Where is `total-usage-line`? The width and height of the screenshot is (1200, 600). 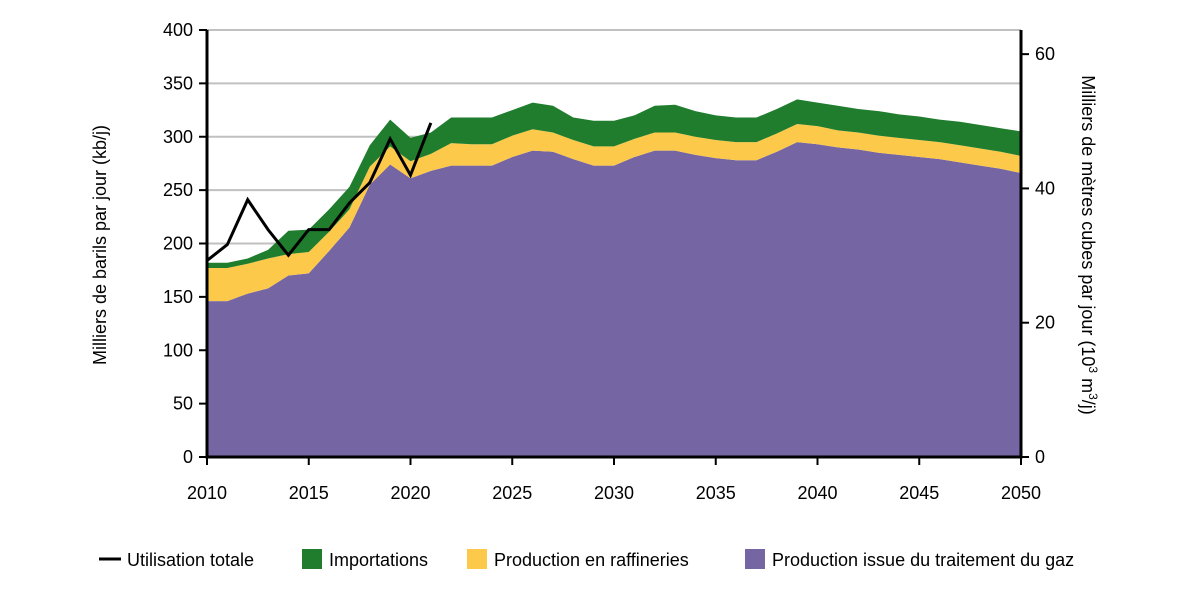
total-usage-line is located at coordinates (319, 192).